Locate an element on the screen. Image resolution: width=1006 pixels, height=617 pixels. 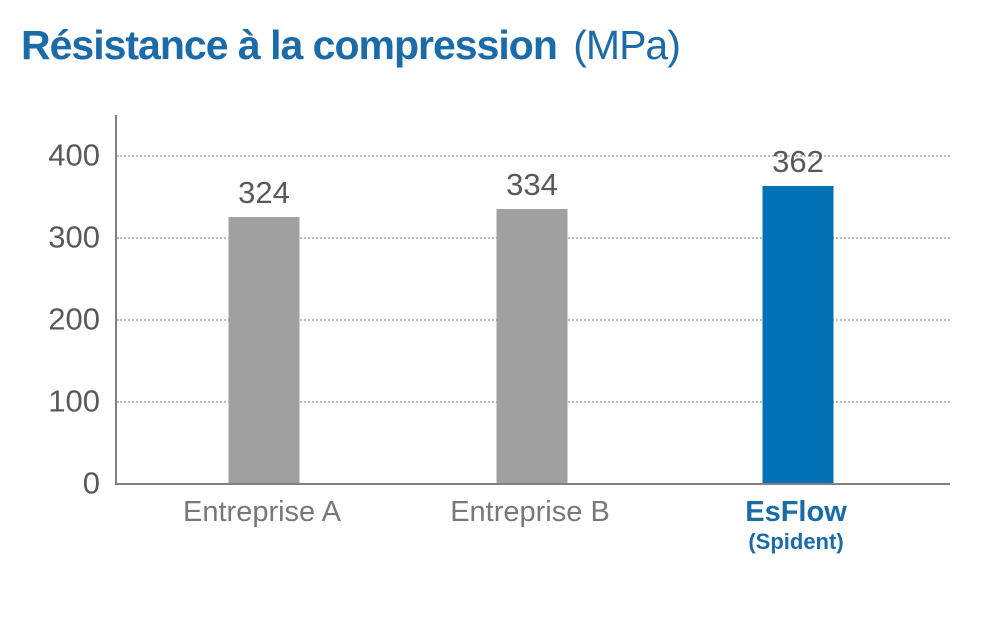
x-label-text: Entreprise B is located at coordinates (530, 512).